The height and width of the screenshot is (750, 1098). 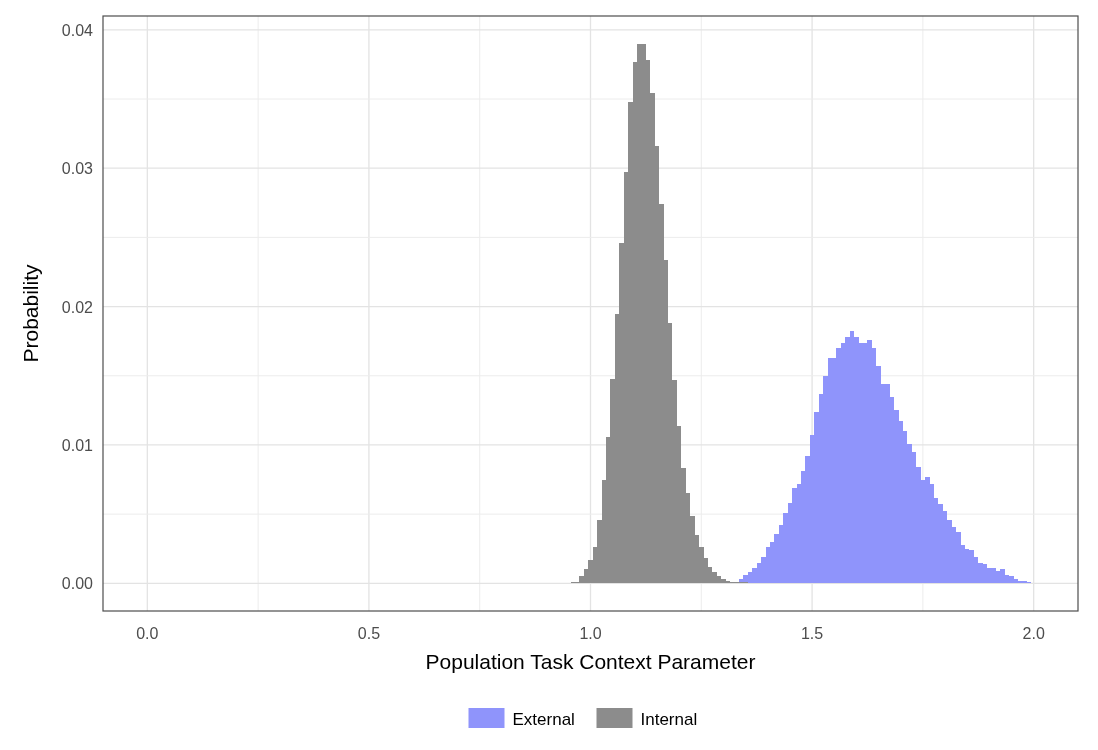 What do you see at coordinates (30, 313) in the screenshot?
I see `y-axis-title: Probability` at bounding box center [30, 313].